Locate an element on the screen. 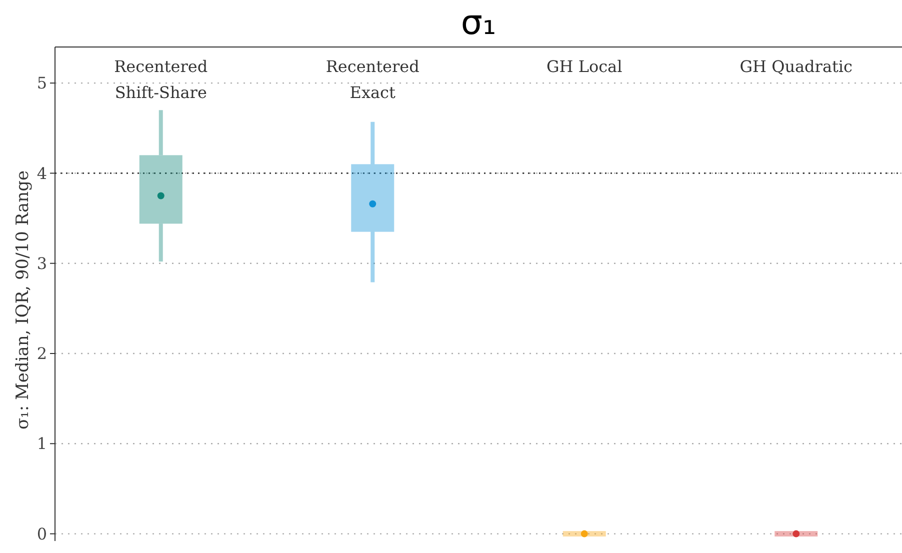 The height and width of the screenshot is (553, 902). chart-title: σ₁ is located at coordinates (478, 23).